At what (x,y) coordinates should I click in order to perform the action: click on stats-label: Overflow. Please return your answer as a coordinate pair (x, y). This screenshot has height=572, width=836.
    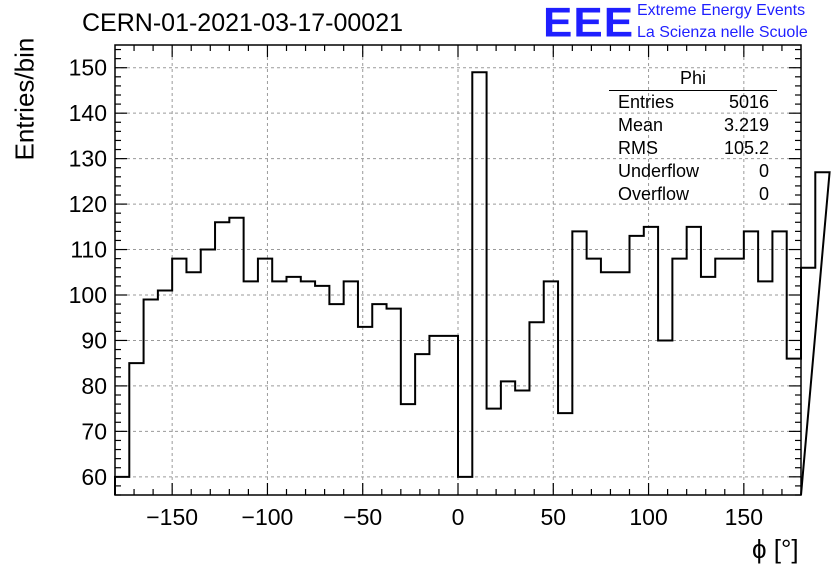
    Looking at the image, I should click on (654, 194).